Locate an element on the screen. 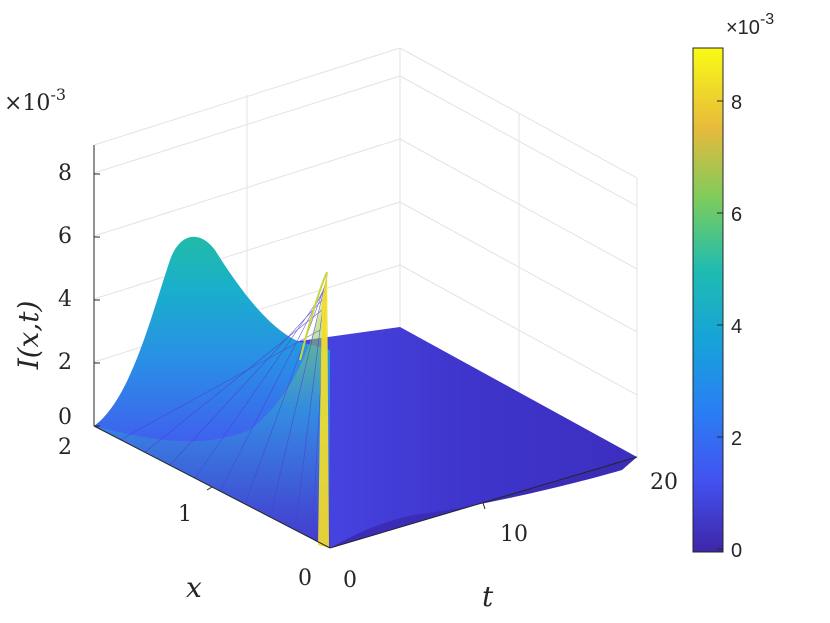  x-ticks: 2 1 0 x is located at coordinates (185, 519).